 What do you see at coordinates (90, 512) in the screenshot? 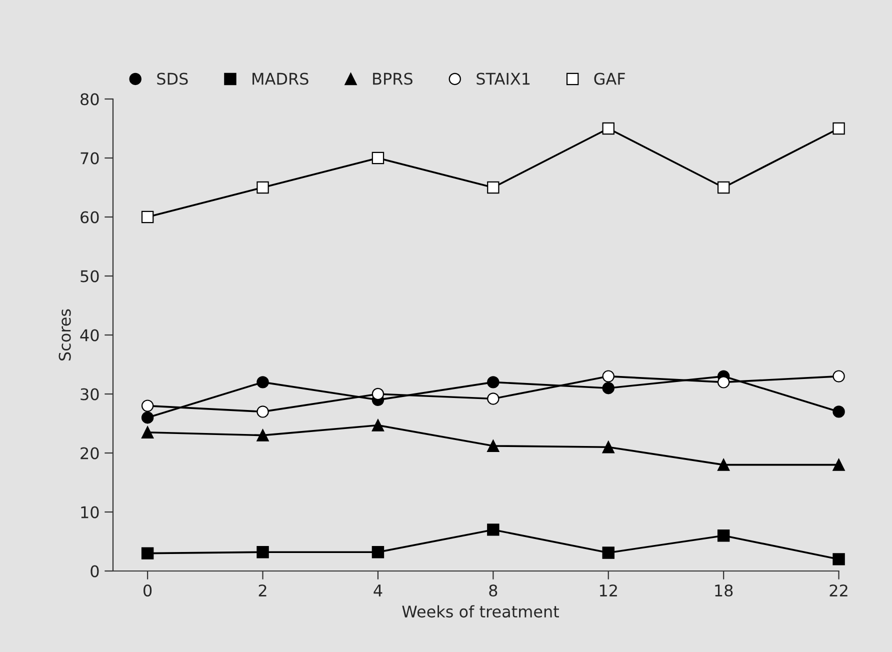
I see `y-tick-label: 10` at bounding box center [90, 512].